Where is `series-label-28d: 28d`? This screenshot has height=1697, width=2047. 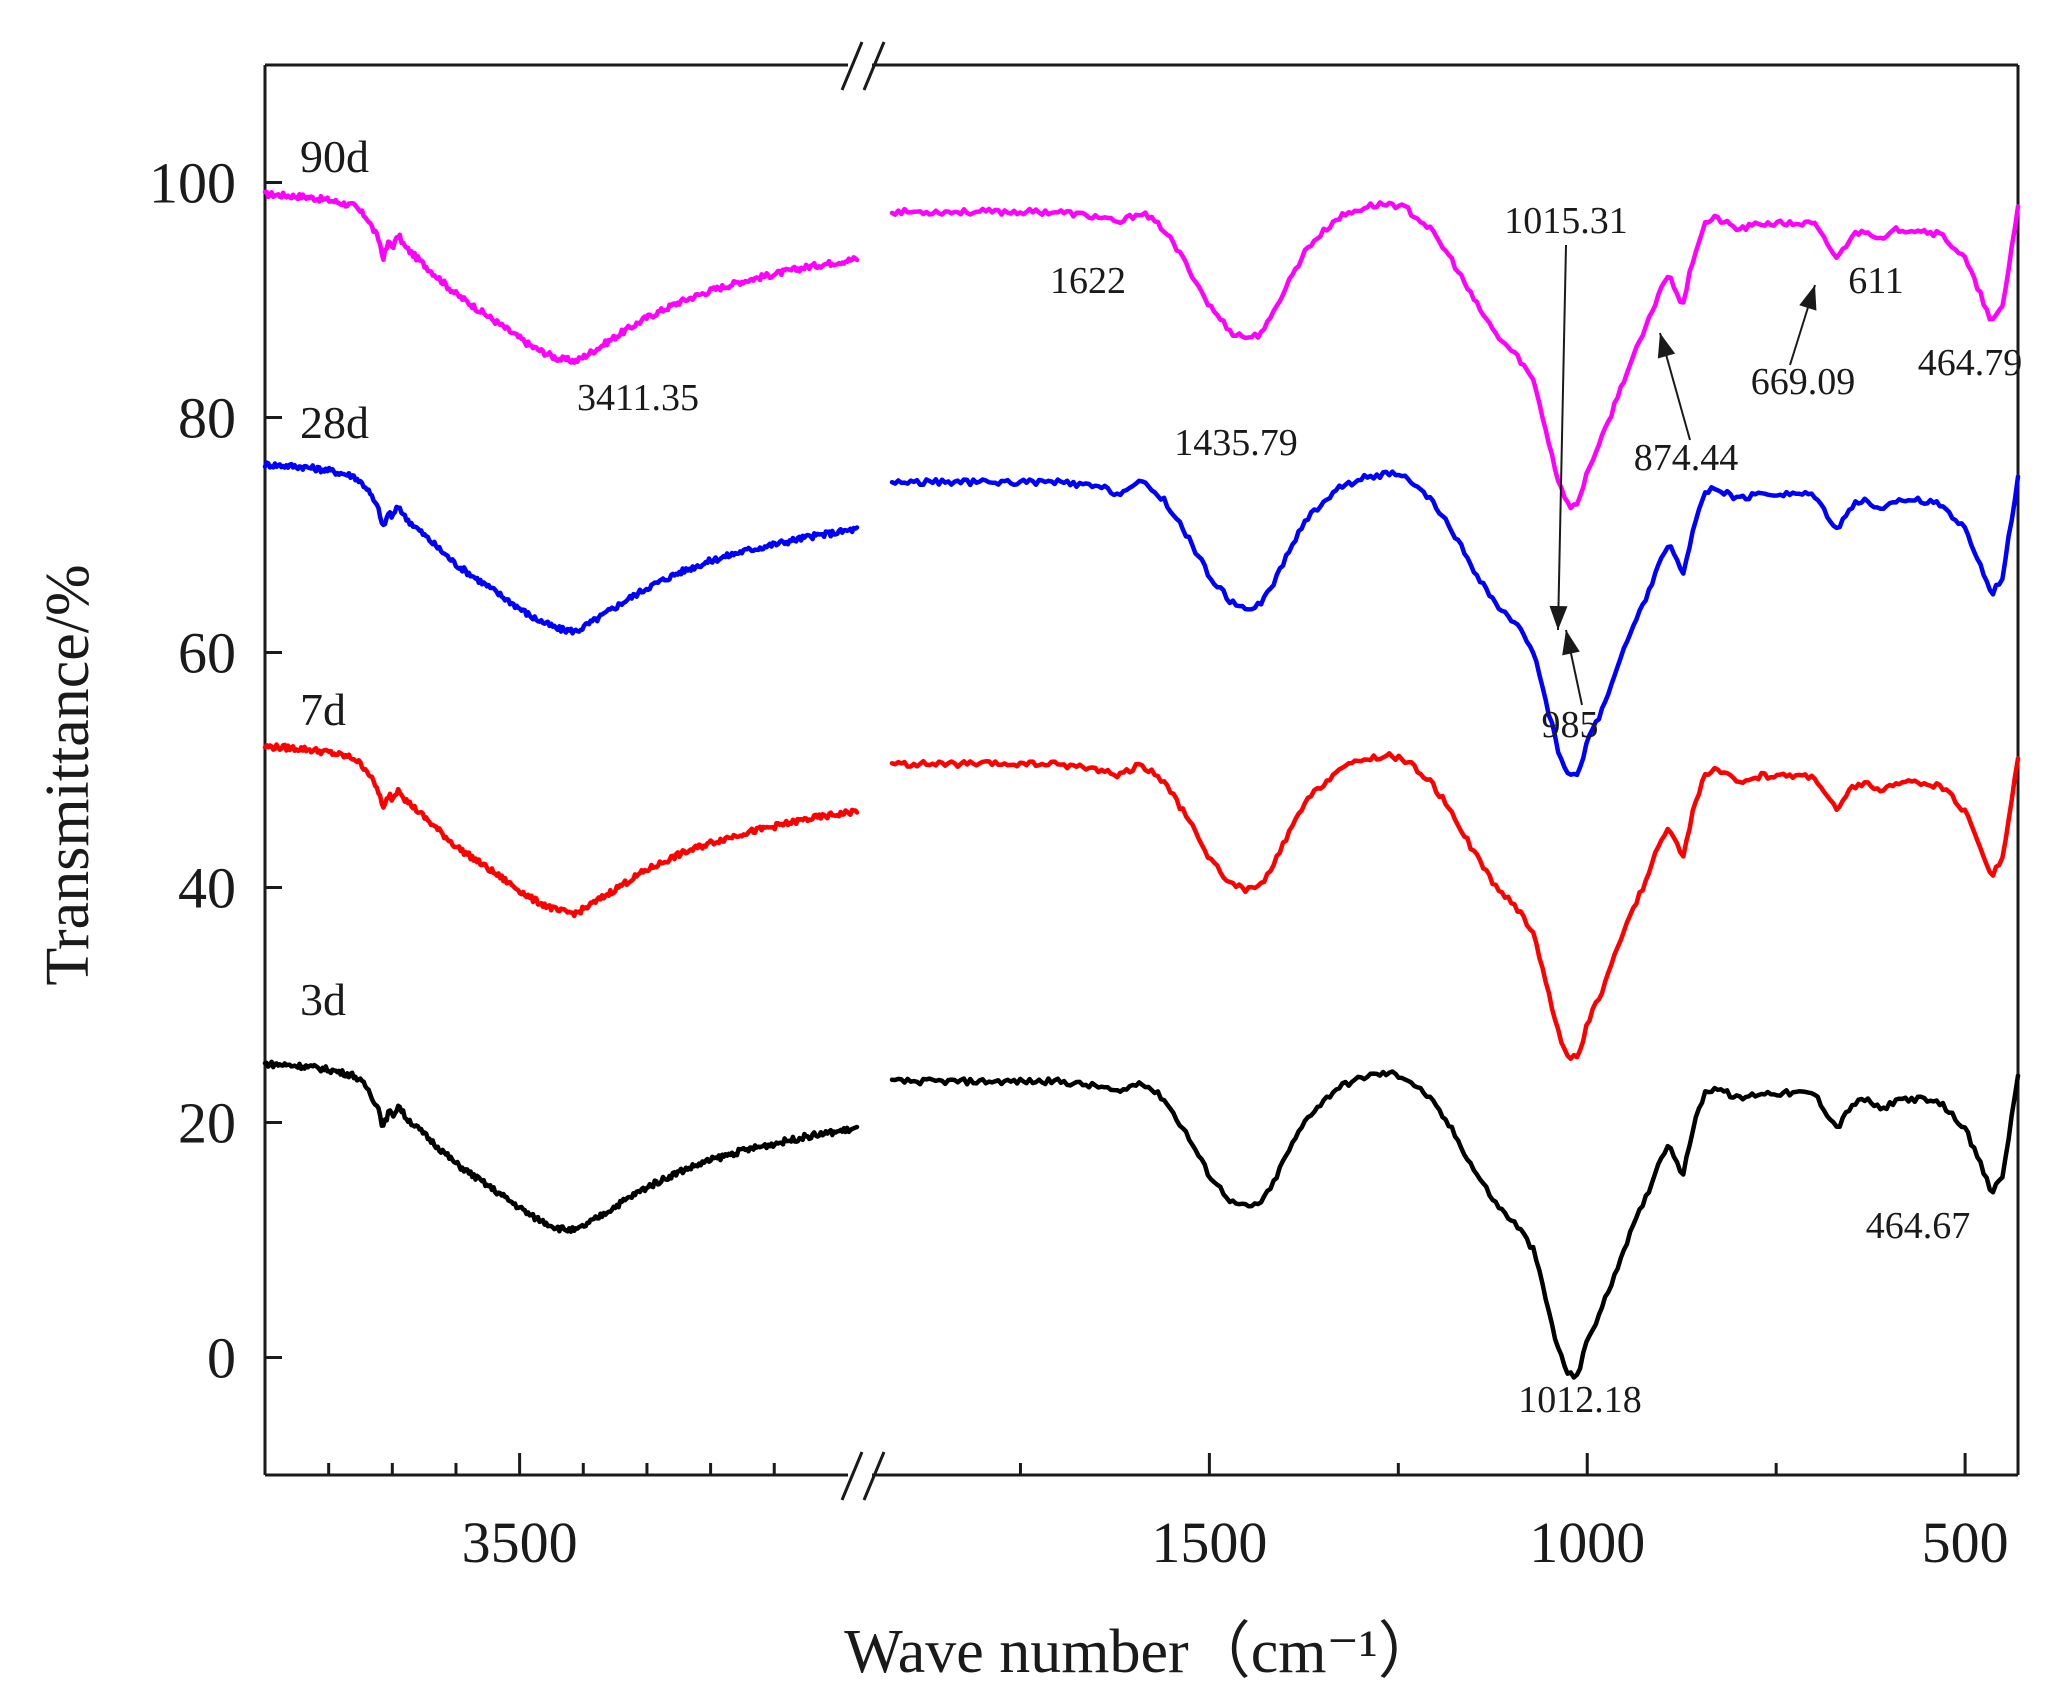
series-label-28d: 28d is located at coordinates (334, 422).